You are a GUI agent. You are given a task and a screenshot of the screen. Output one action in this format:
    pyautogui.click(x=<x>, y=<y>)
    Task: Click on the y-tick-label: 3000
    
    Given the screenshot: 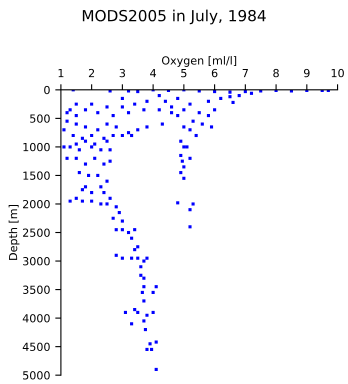 What is the action you would take?
    pyautogui.click(x=36, y=261)
    